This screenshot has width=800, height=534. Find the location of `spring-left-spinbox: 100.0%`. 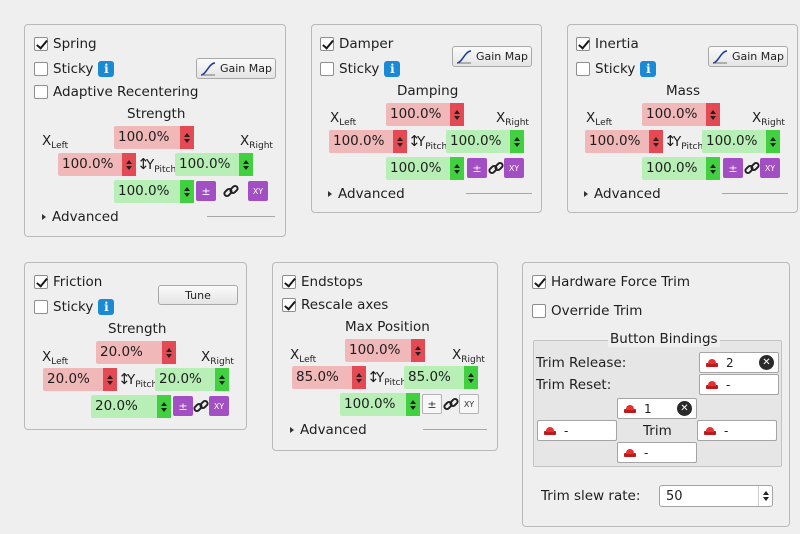

spring-left-spinbox: 100.0% is located at coordinates (97, 164).